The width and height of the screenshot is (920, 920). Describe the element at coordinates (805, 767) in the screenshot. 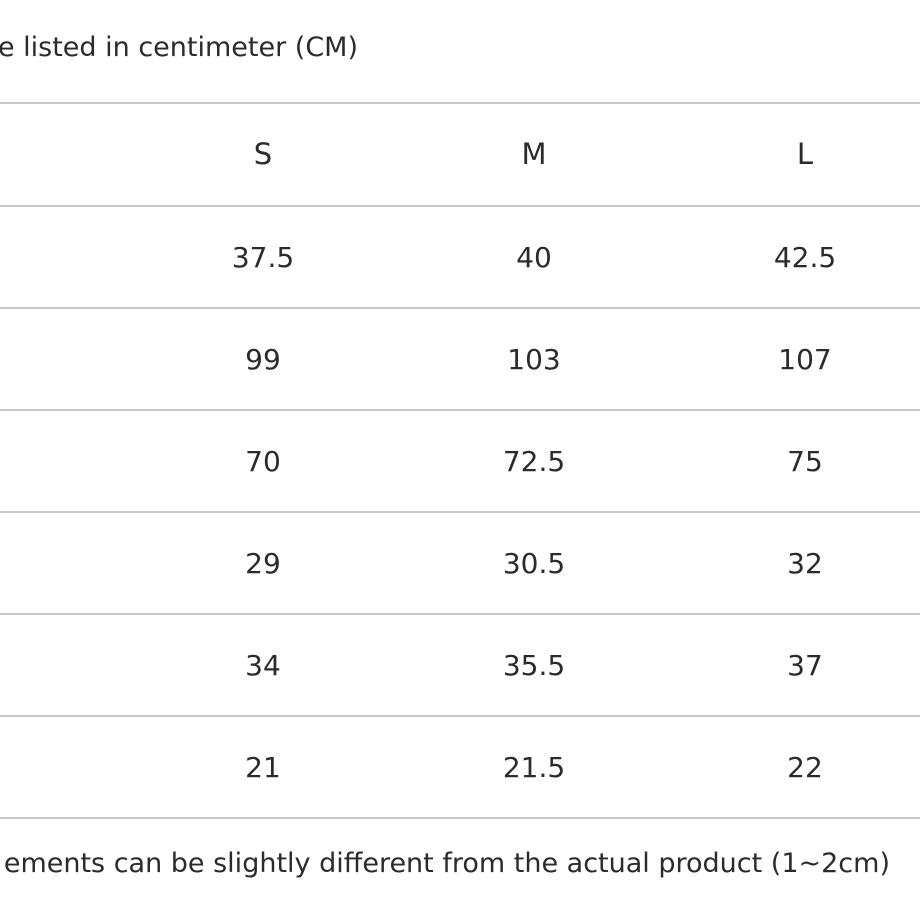

I see `table-cell: 22` at that location.